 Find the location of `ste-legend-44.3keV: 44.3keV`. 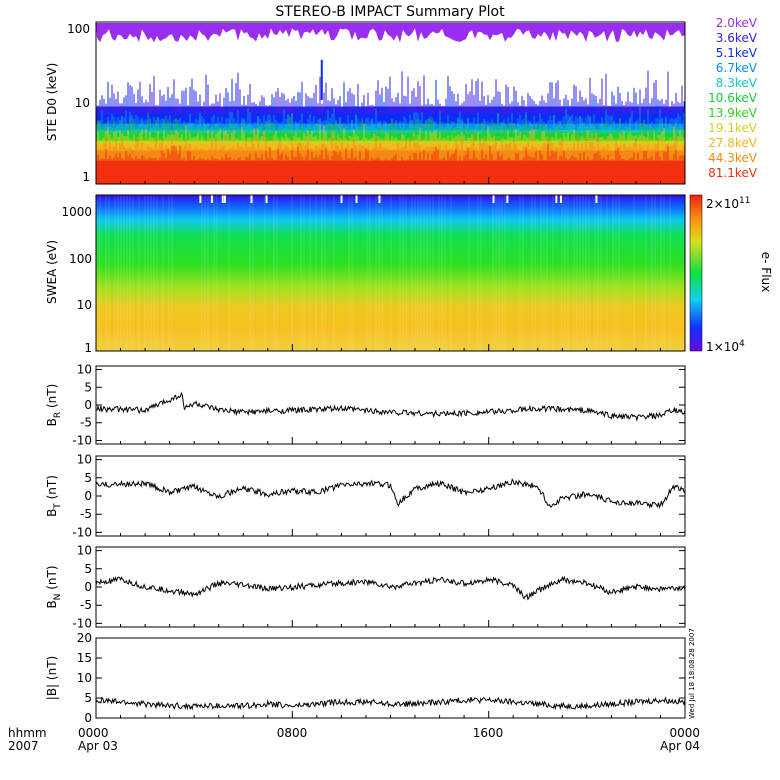

ste-legend-44.3keV: 44.3keV is located at coordinates (733, 158).